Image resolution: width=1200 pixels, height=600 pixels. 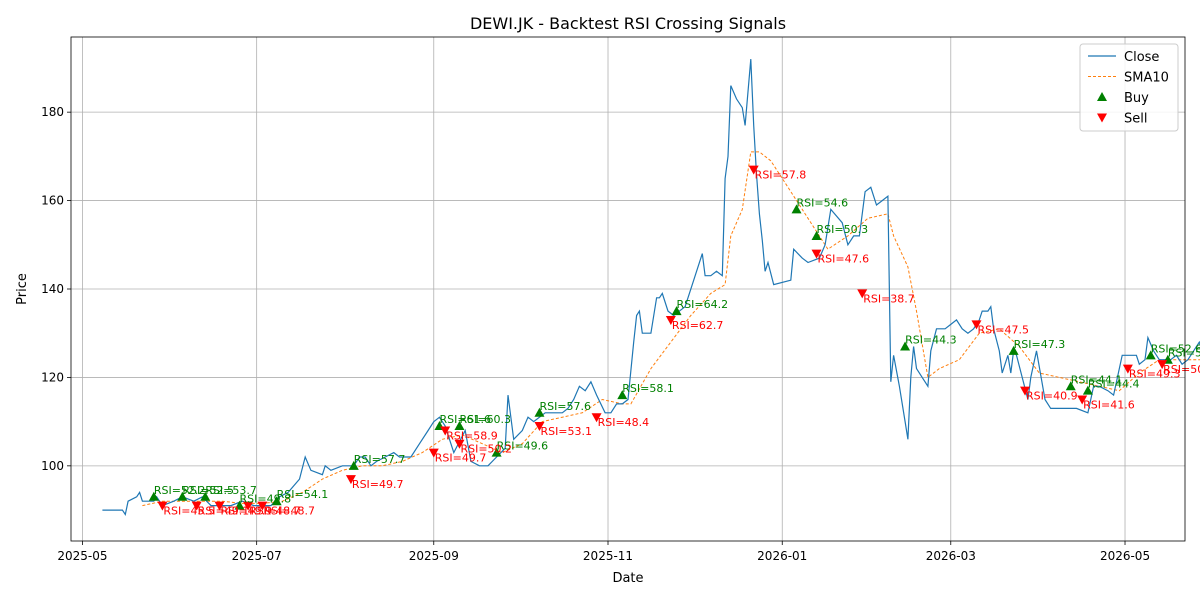 What do you see at coordinates (22, 289) in the screenshot?
I see `y-axis-label: Price` at bounding box center [22, 289].